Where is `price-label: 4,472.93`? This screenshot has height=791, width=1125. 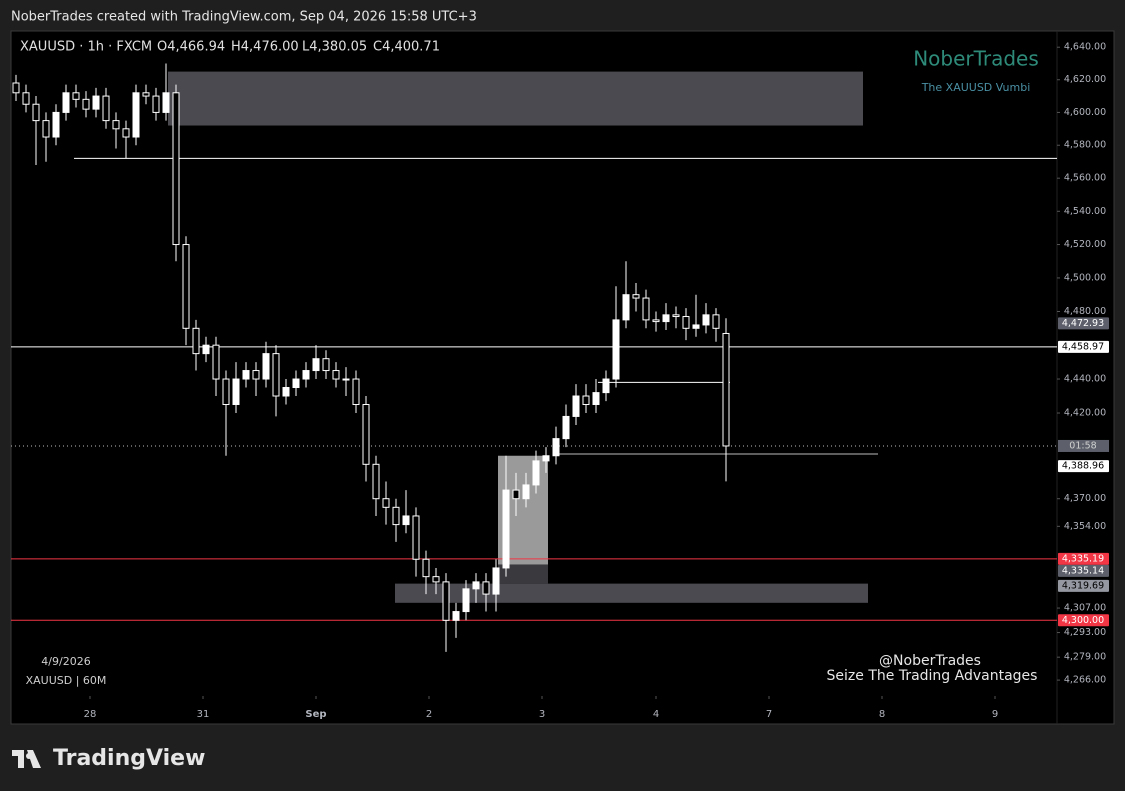 price-label: 4,472.93 is located at coordinates (1083, 323).